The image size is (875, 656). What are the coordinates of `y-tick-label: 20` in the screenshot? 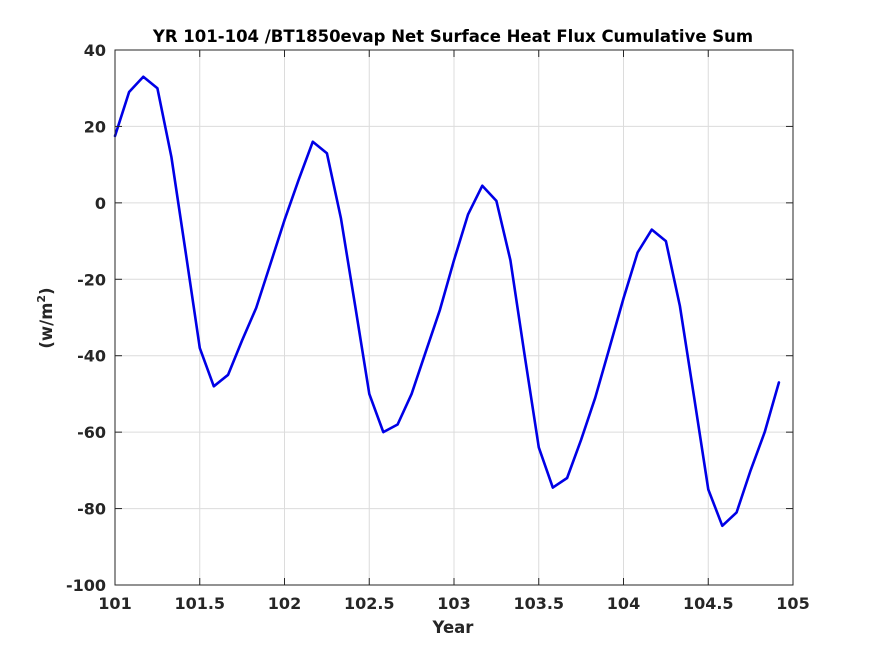 It's located at (95, 126).